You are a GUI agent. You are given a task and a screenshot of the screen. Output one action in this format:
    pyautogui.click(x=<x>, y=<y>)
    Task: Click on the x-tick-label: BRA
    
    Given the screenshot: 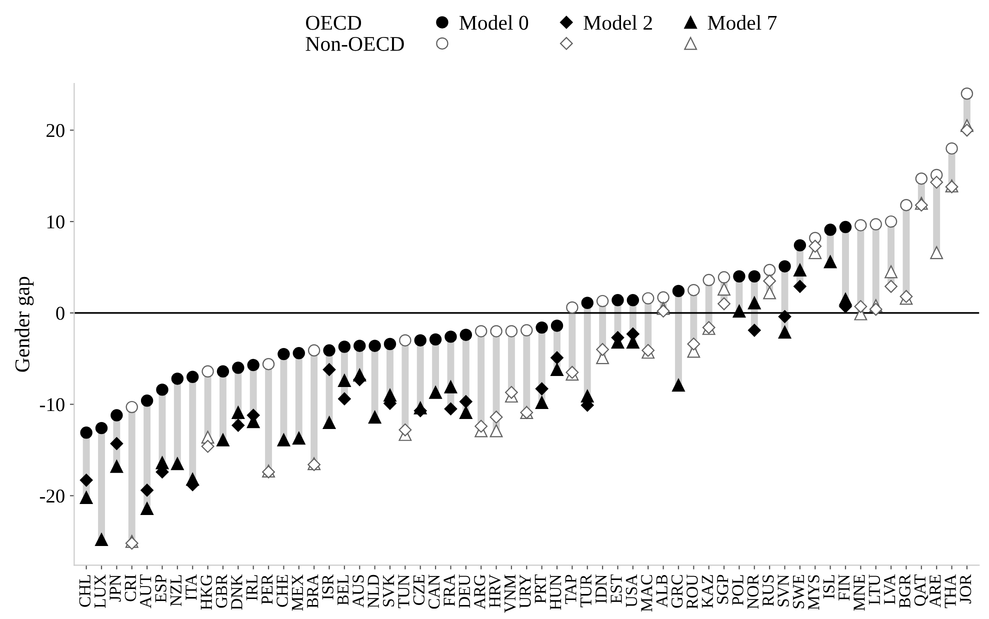 What is the action you would take?
    pyautogui.click(x=312, y=591)
    